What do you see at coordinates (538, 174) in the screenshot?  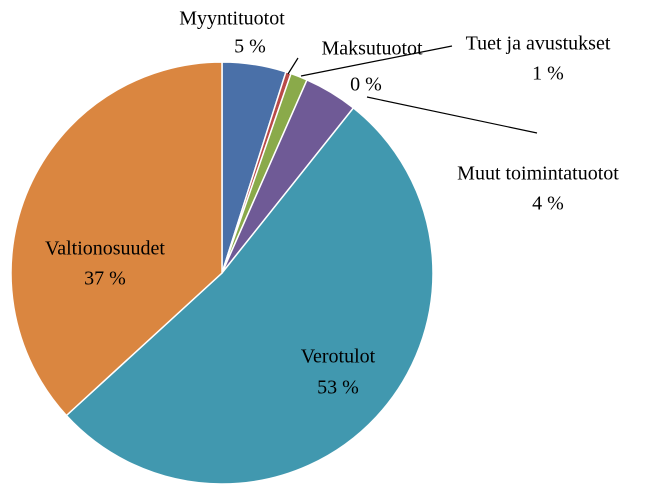 I see `slice-label: Muut toimintatuotot` at bounding box center [538, 174].